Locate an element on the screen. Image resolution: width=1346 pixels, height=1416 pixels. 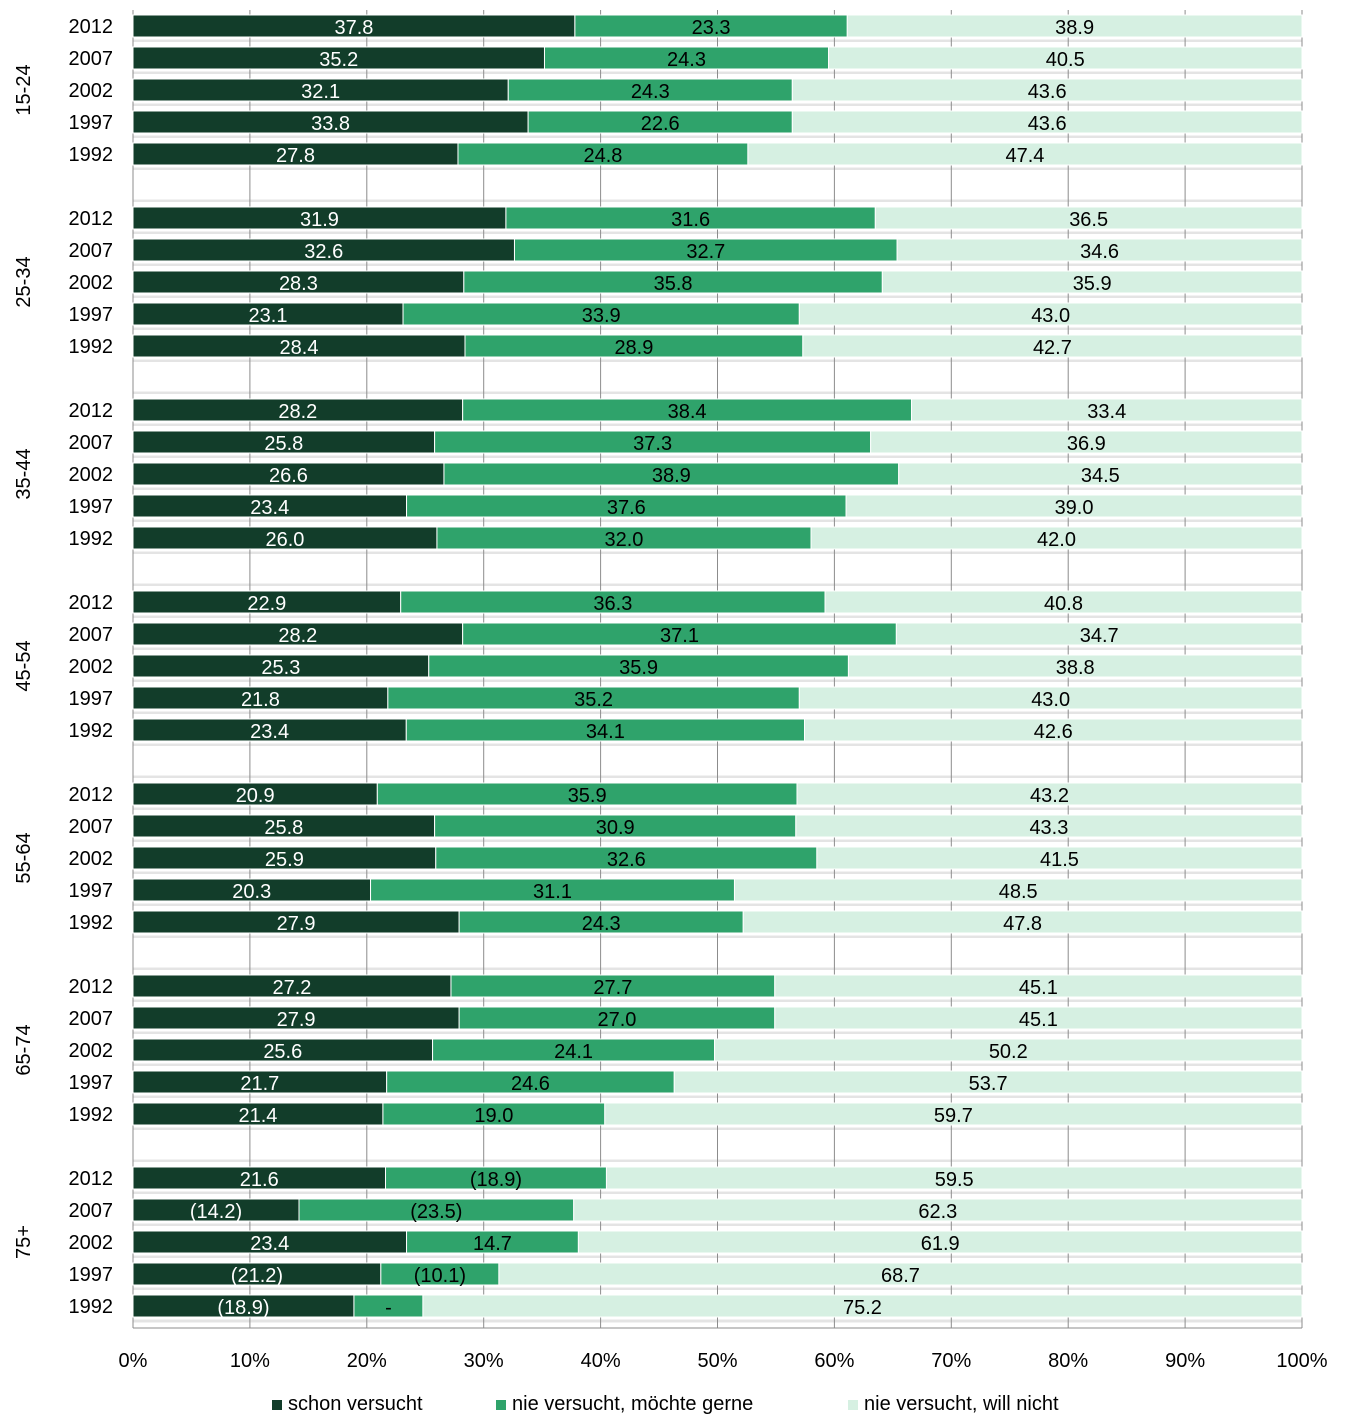
legend-label: nie versucht, will nicht is located at coordinates (961, 1404).